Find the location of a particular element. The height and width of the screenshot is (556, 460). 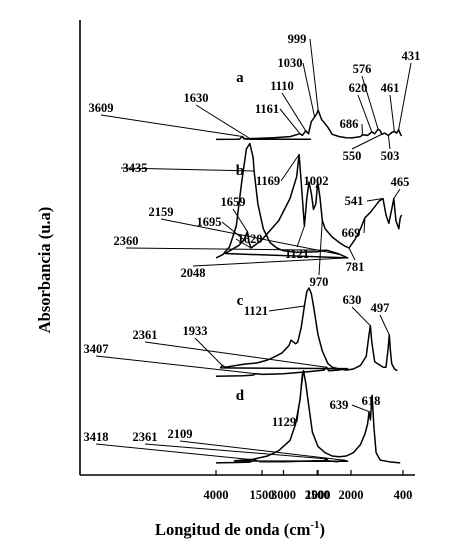

x-tick-label: 1500 is located at coordinates (262, 495).